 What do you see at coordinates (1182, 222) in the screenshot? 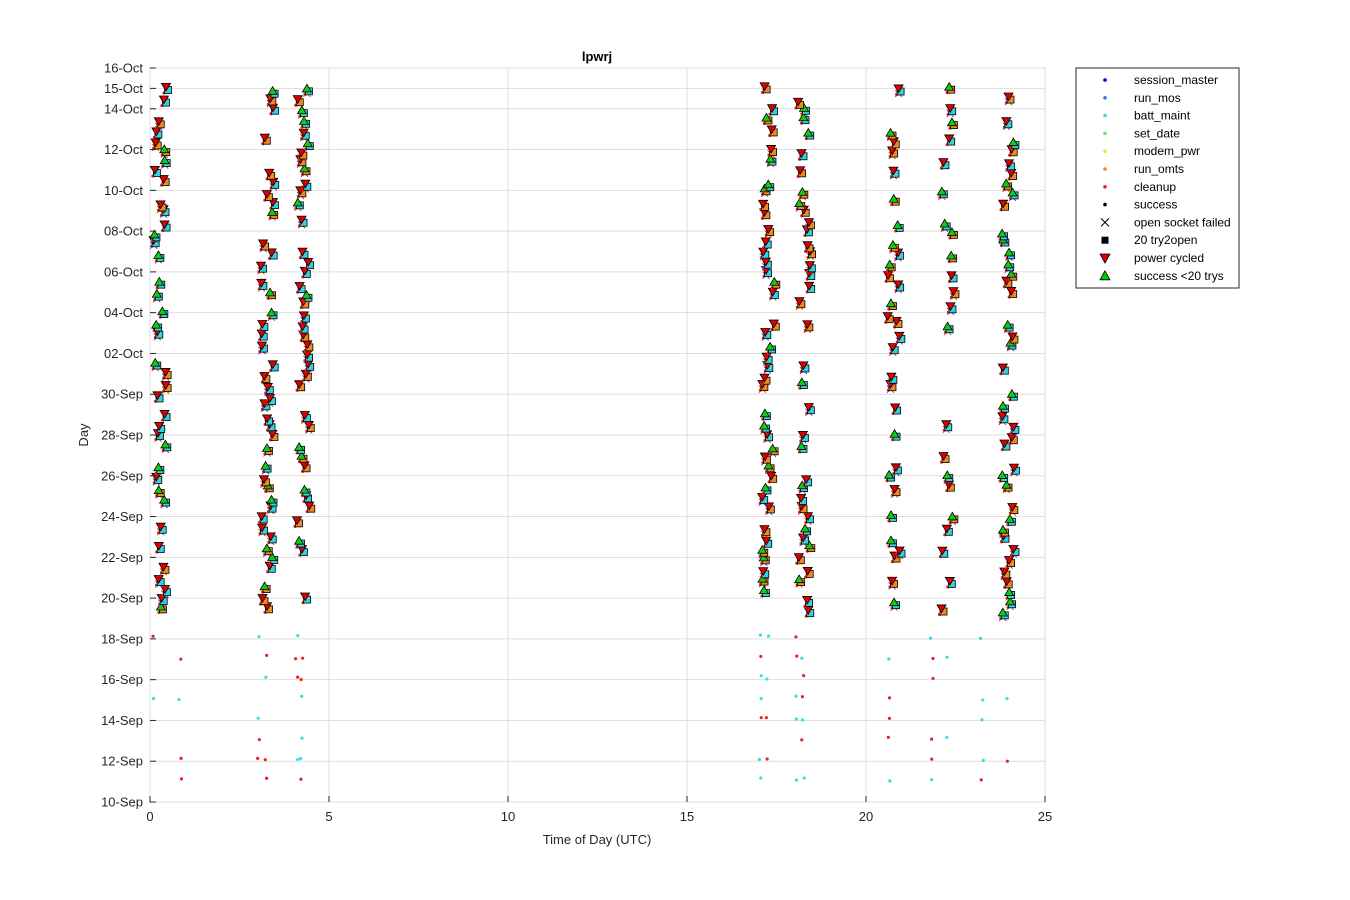
I see `legend-label: open socket failed` at bounding box center [1182, 222].